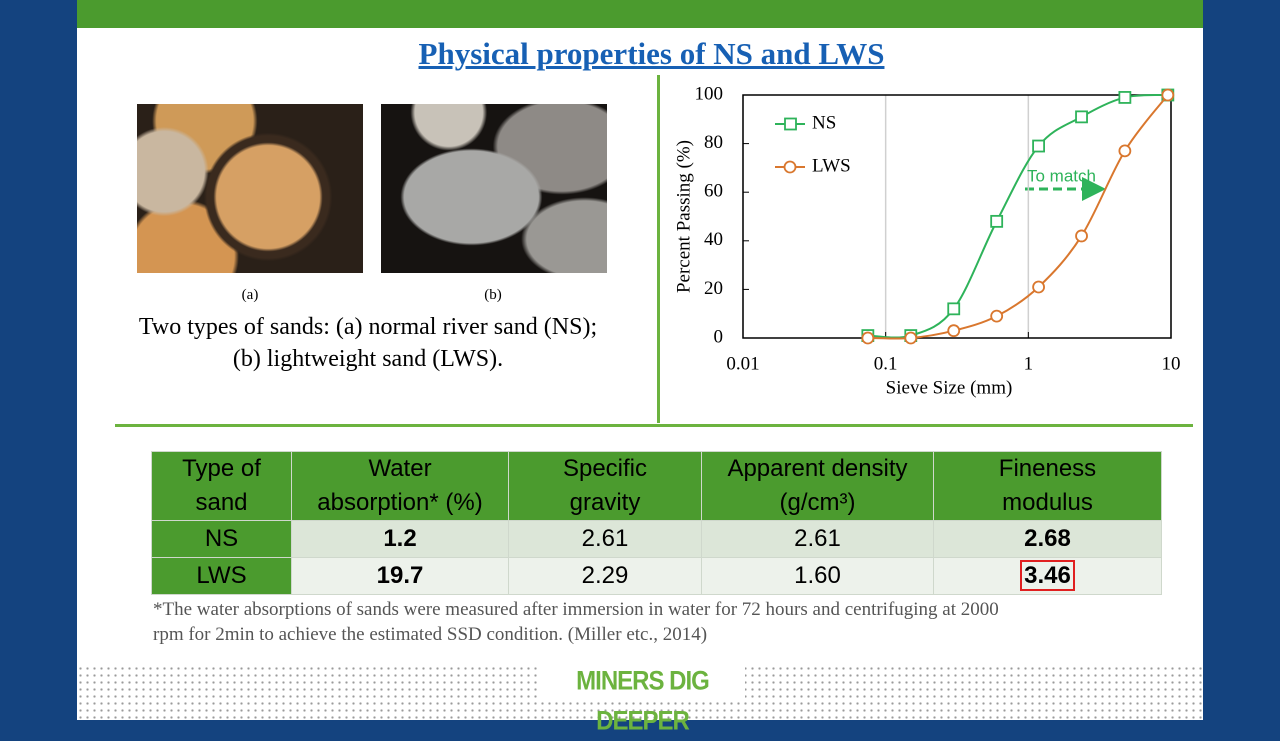 The image size is (1280, 741). Describe the element at coordinates (1047, 468) in the screenshot. I see `header-text: Fineness` at that location.